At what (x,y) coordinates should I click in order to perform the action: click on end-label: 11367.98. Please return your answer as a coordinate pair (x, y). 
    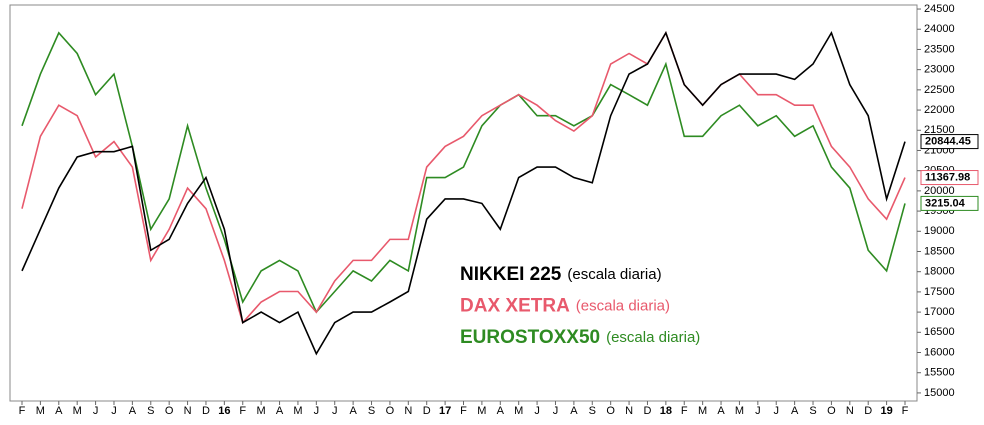
    Looking at the image, I should click on (947, 177).